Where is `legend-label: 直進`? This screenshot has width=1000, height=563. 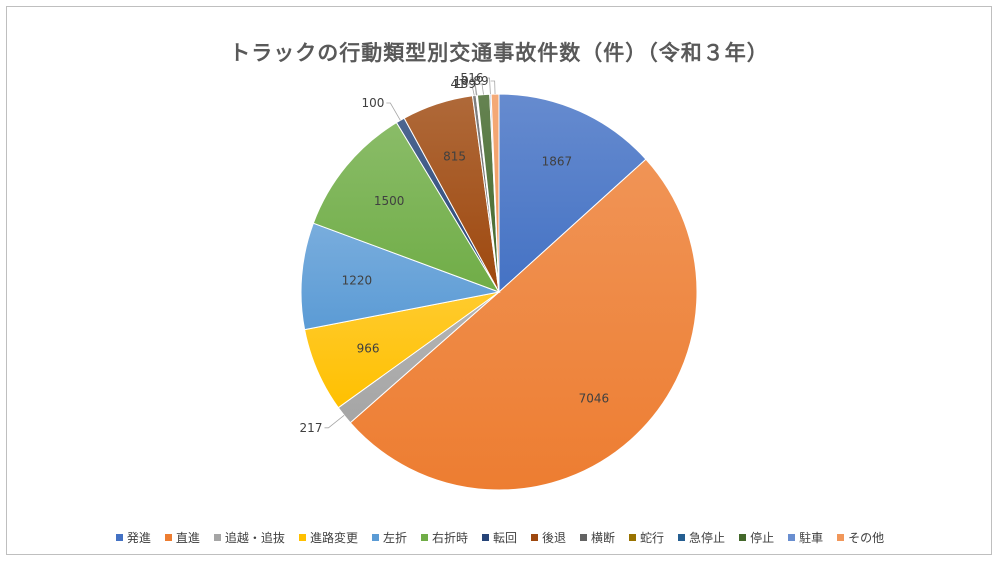 legend-label: 直進 is located at coordinates (187, 538).